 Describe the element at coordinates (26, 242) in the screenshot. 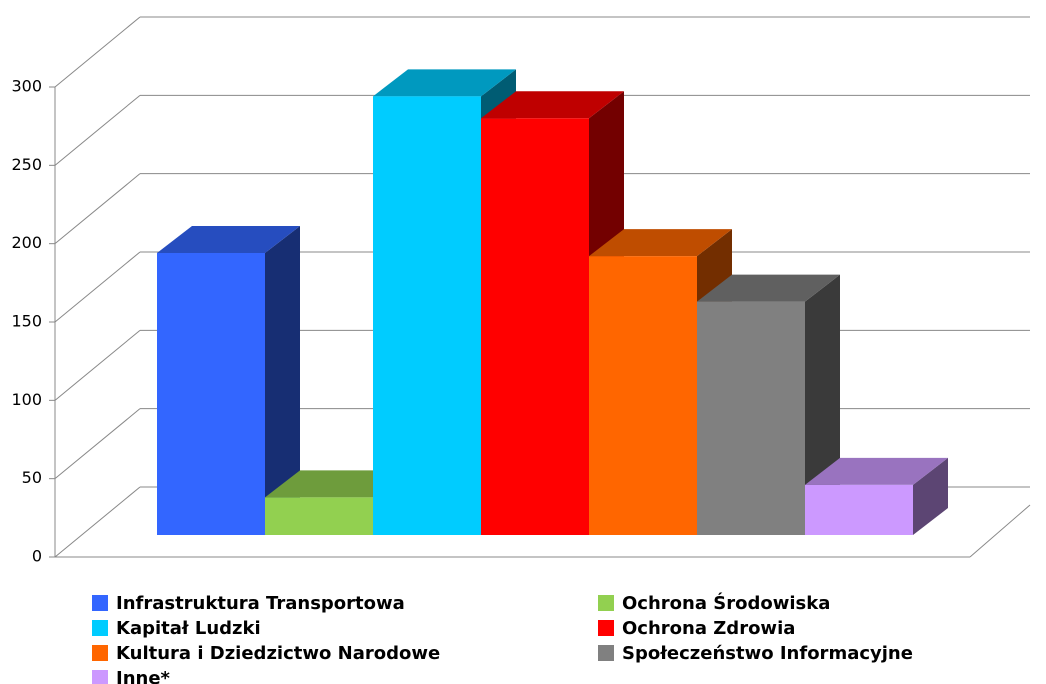

I see `y-tick-label: 200` at that location.